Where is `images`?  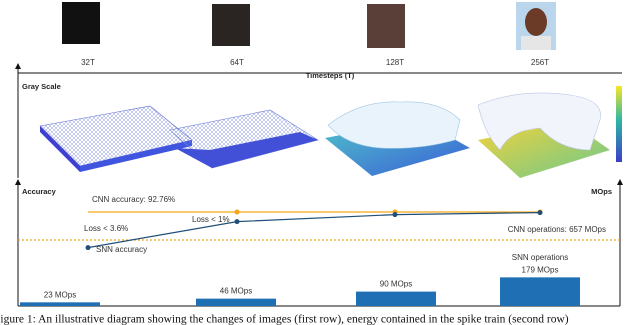 images is located at coordinates (309, 26).